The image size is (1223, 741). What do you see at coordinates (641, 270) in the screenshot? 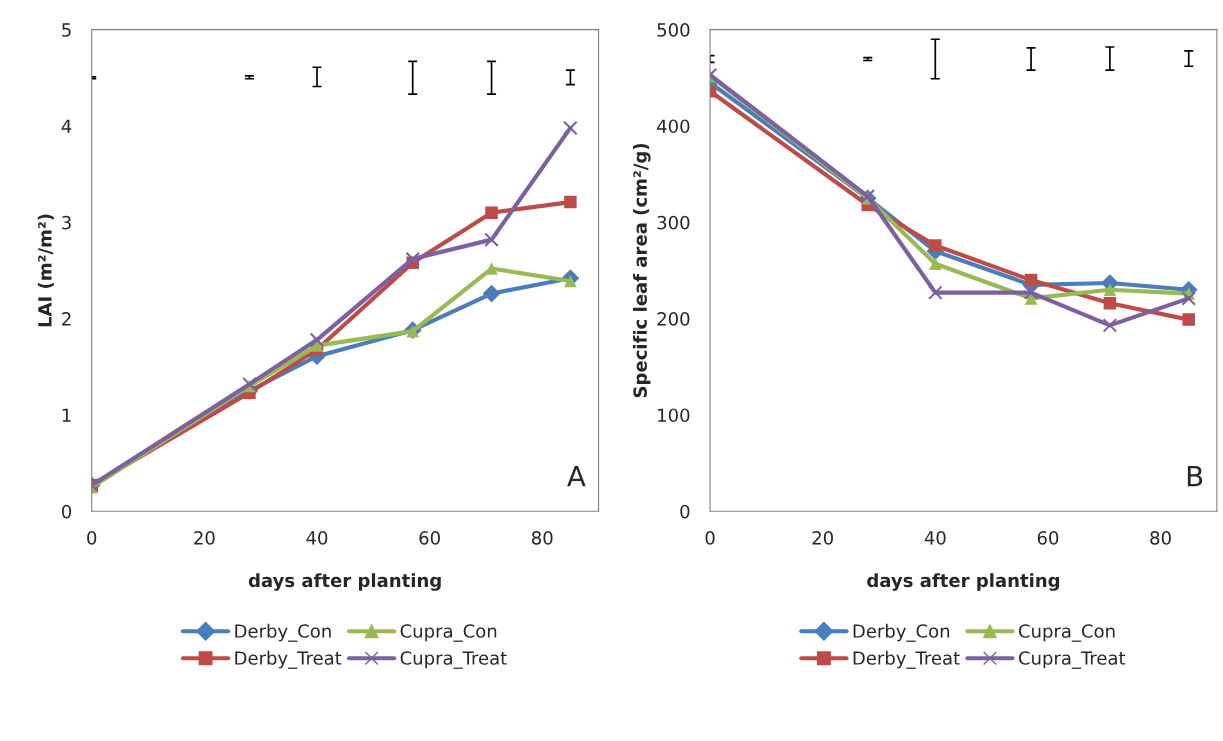
I see `y-axis-title: Specific leaf area (cm²/g)` at bounding box center [641, 270].